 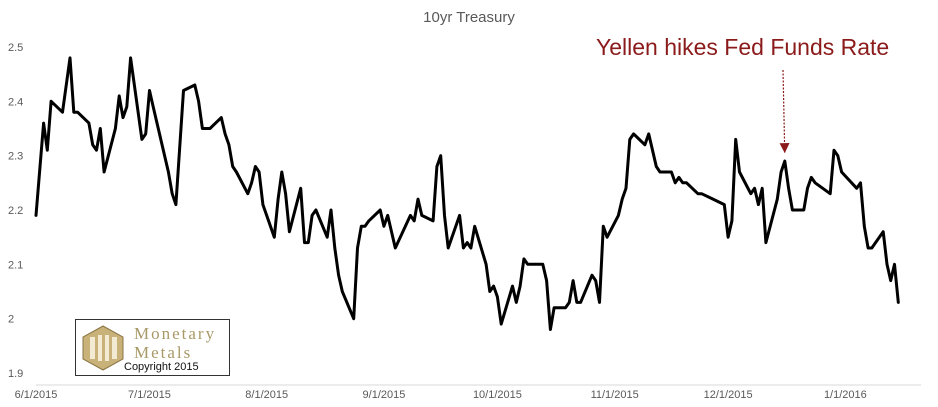 I want to click on annotation-layer, so click(x=784, y=111).